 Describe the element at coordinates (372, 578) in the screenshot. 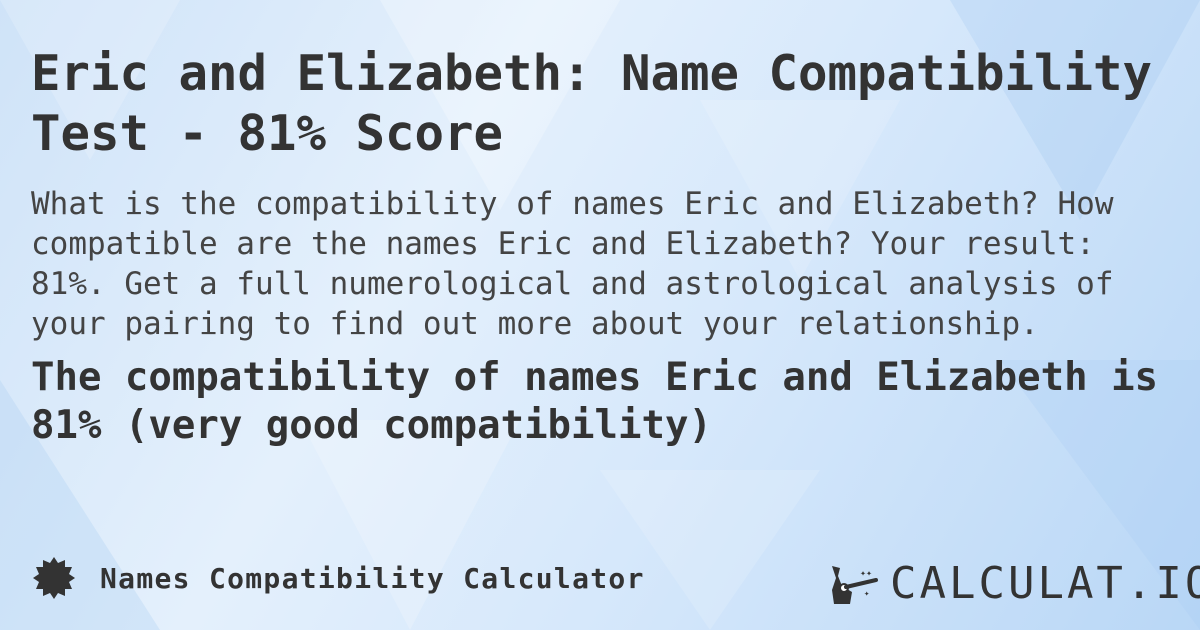

I see `calculator-name: Names Compatibility Calculator` at that location.